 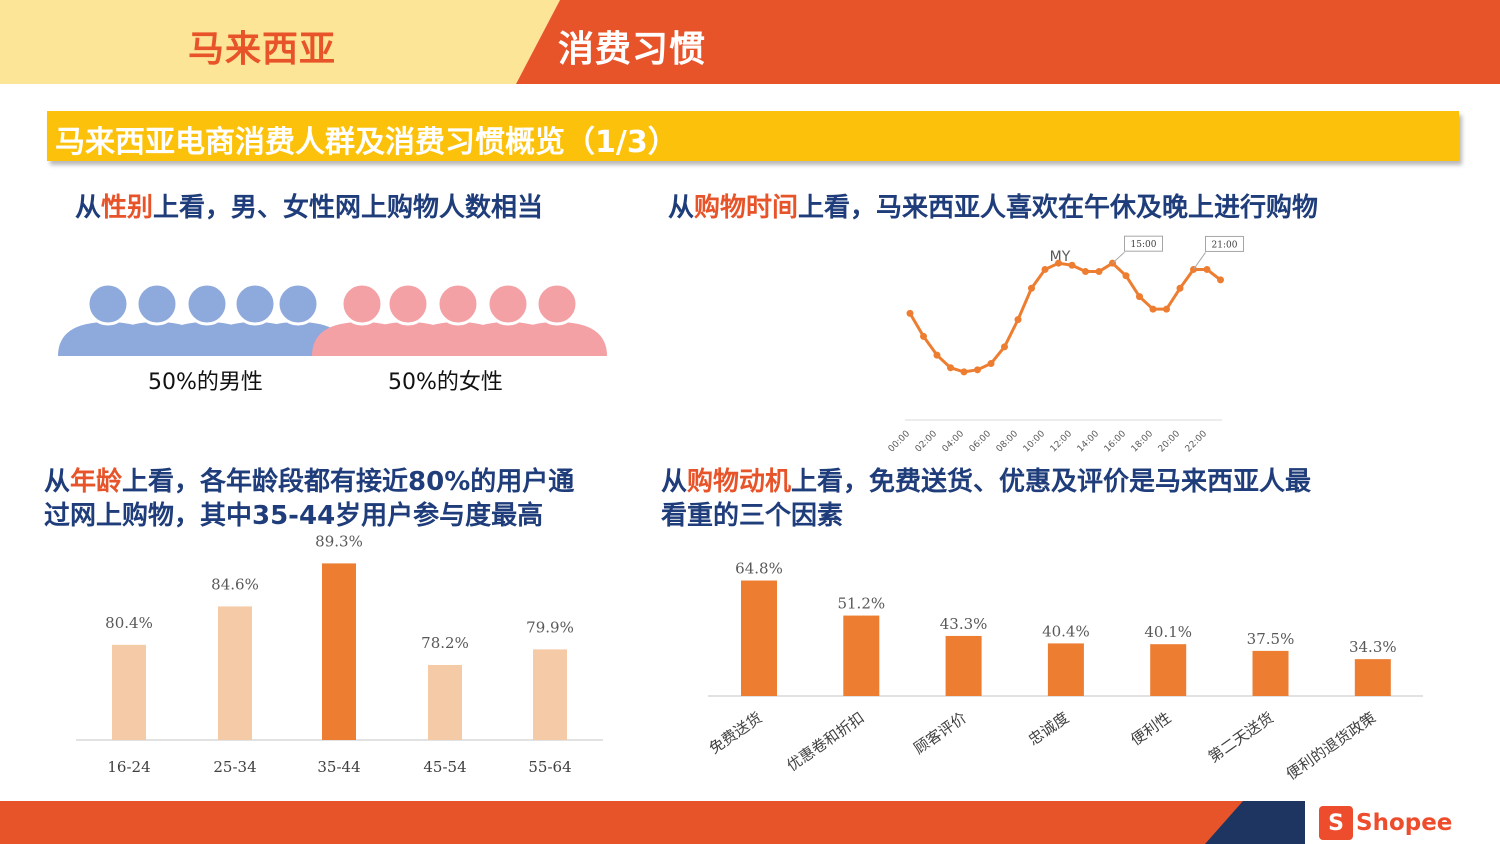 I want to click on motive-category-label: 免费送货, so click(x=735, y=733).